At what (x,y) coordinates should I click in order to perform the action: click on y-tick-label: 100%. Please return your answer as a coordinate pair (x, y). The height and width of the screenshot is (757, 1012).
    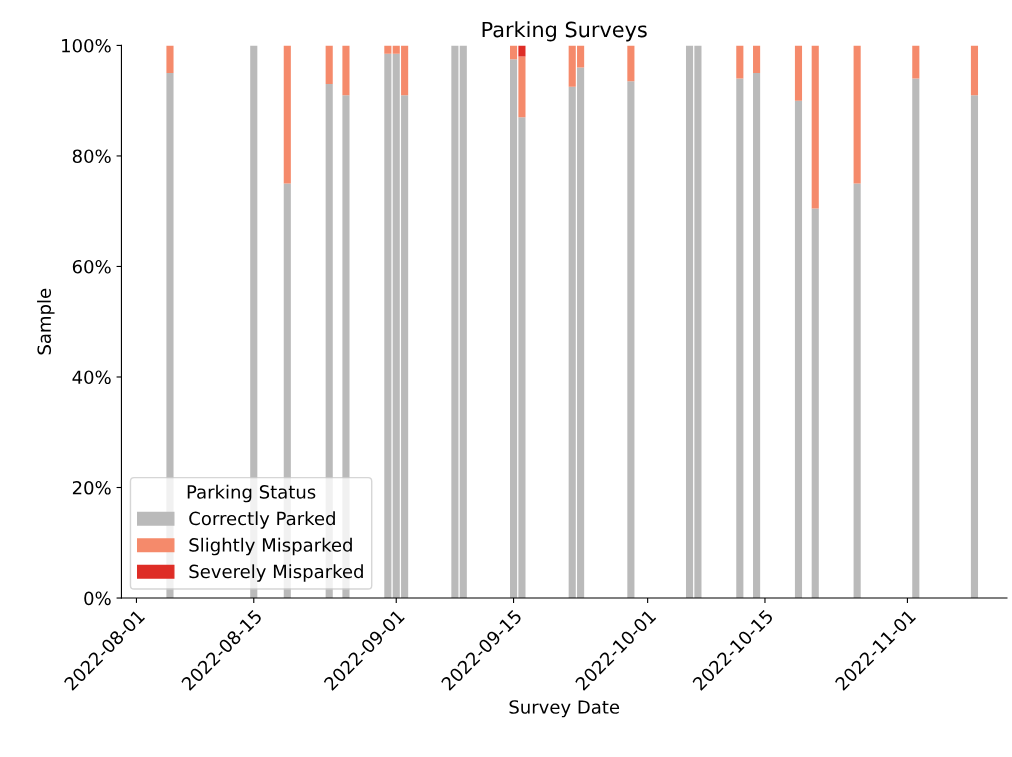
    Looking at the image, I should click on (86, 45).